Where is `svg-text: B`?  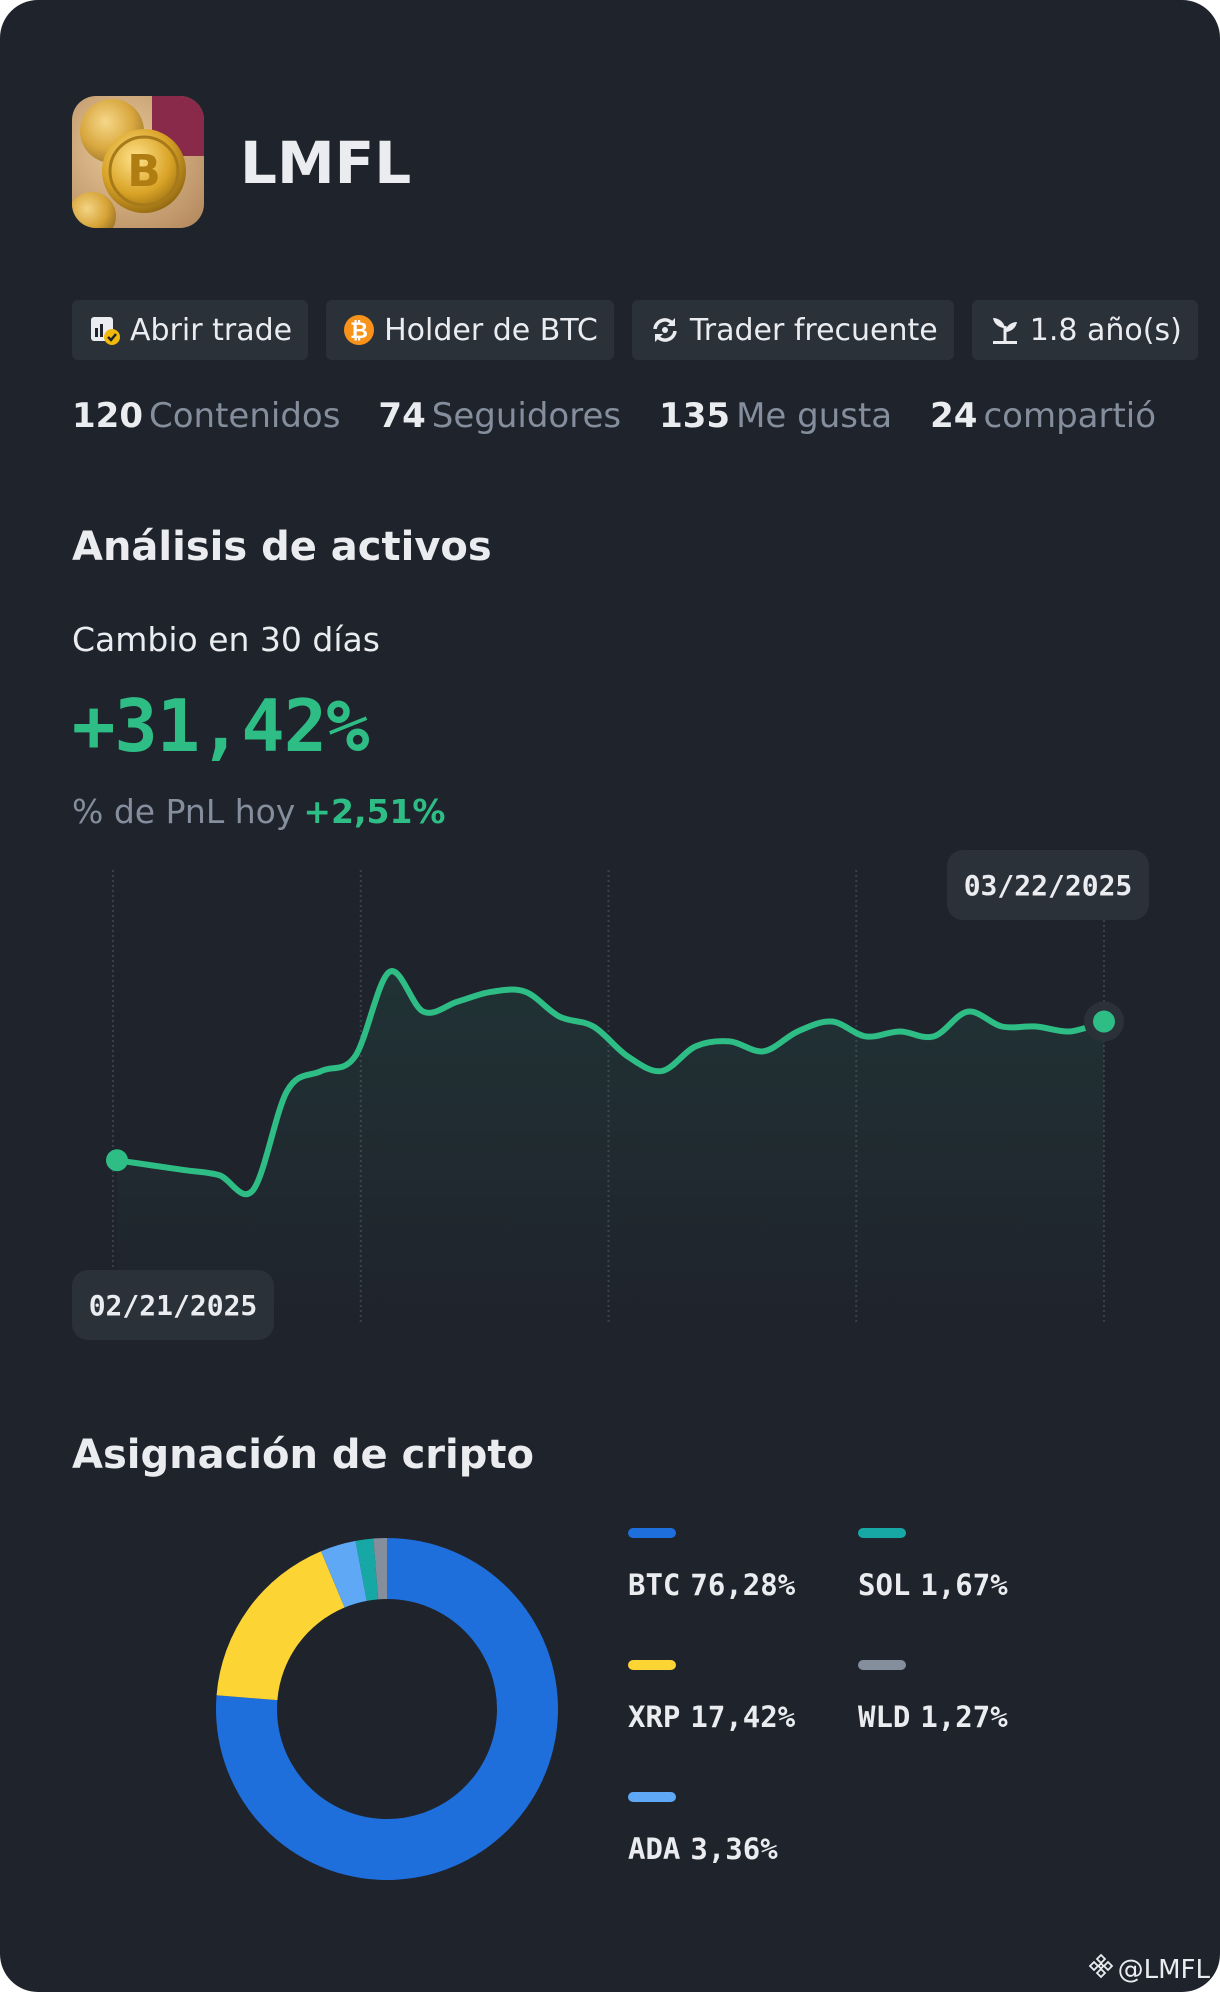 svg-text: B is located at coordinates (144, 171).